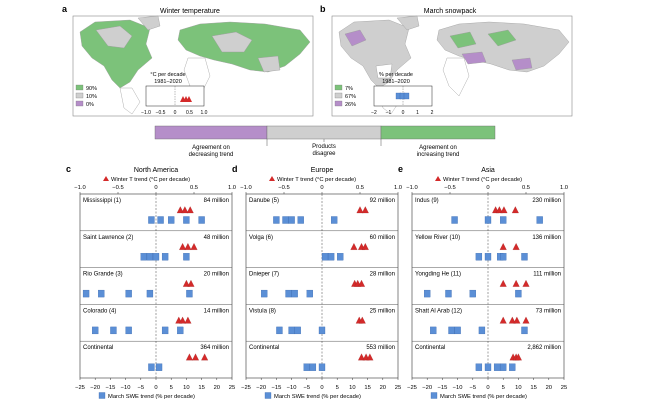 The image size is (650, 406). I want to click on map-b-legend-3: 26%, so click(350, 105).